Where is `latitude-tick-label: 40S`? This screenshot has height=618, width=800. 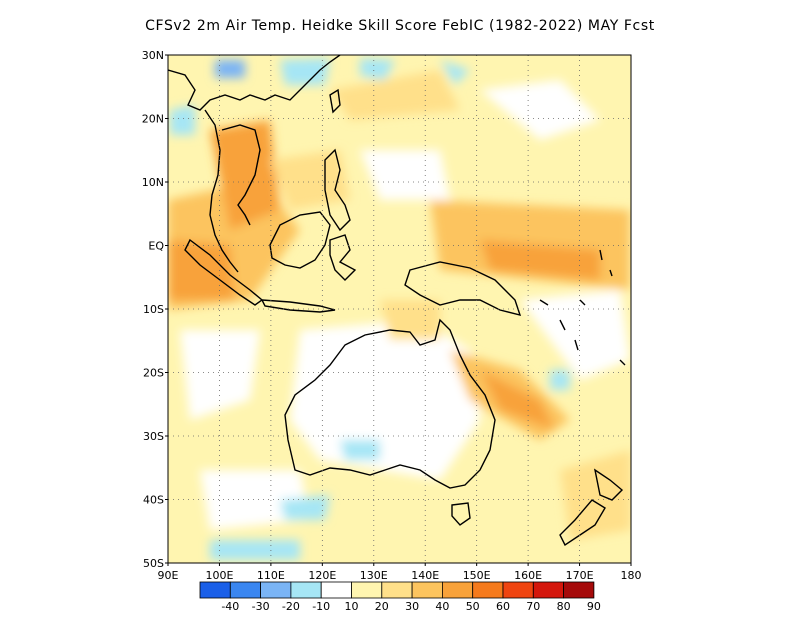
latitude-tick-label: 40S is located at coordinates (153, 500).